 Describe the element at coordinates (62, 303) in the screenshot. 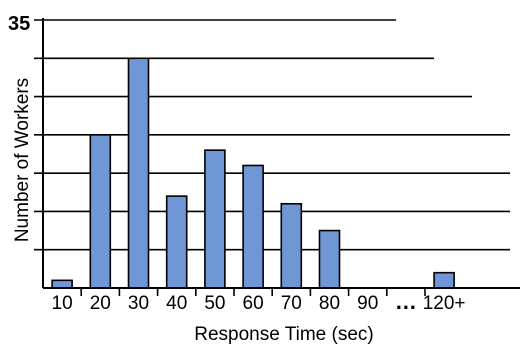

I see `x-tick-label: 10` at that location.